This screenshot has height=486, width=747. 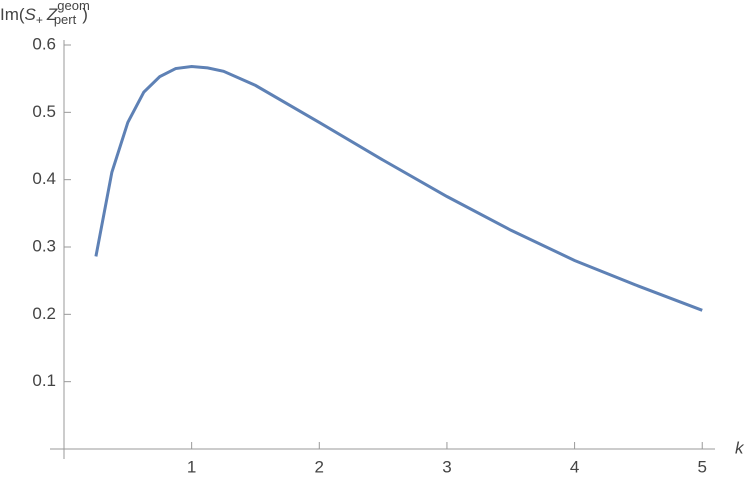 I want to click on y-tick-label: 0.5, so click(x=44, y=111).